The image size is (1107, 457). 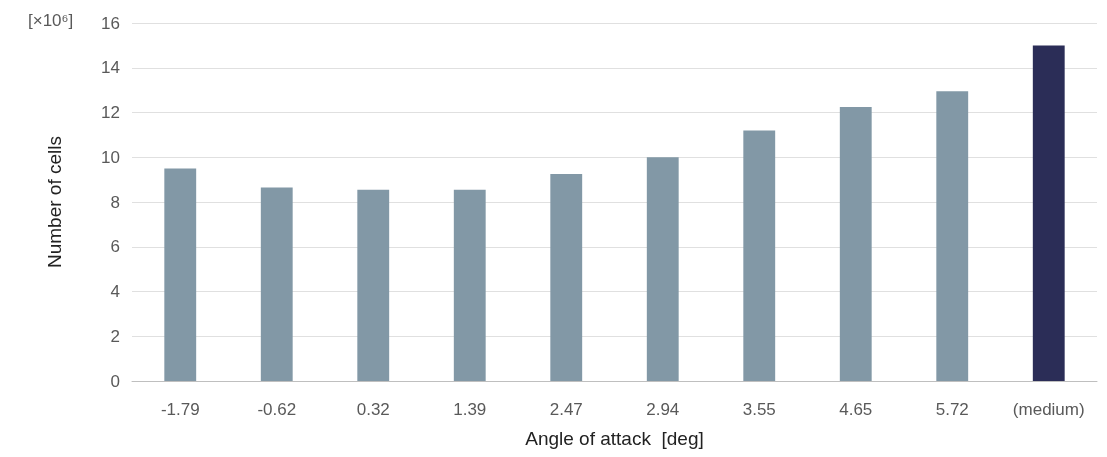 I want to click on x-tick-label: (medium), so click(x=1048, y=409).